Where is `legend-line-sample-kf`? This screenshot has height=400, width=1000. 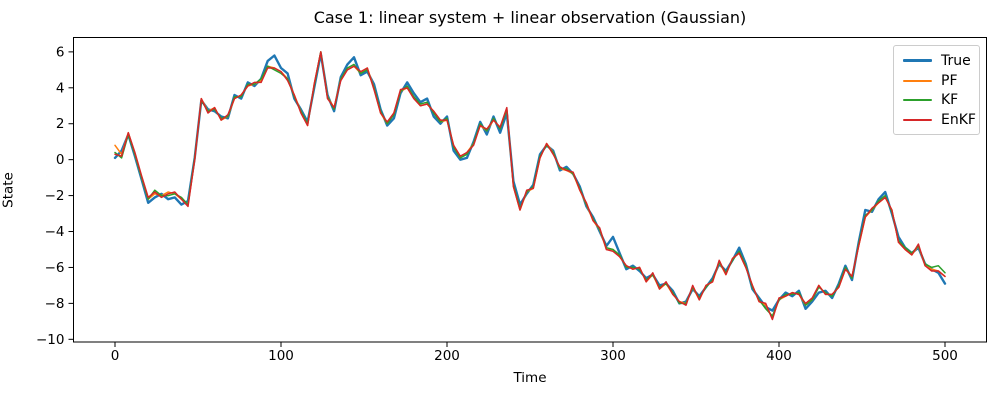
legend-line-sample-kf is located at coordinates (917, 100).